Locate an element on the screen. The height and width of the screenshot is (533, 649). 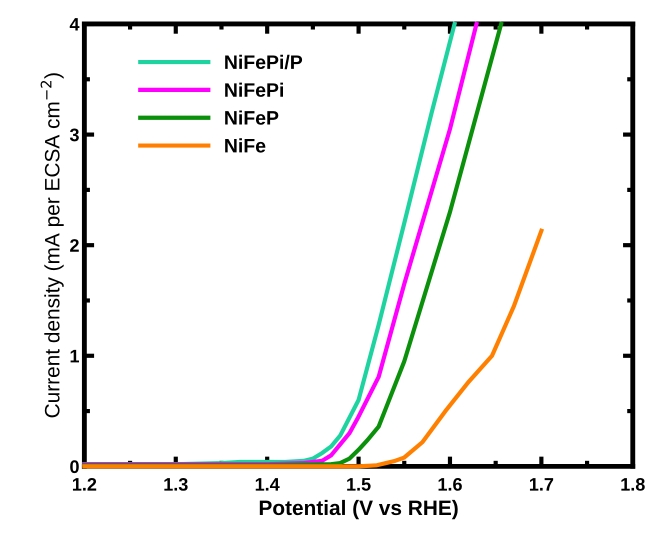
x-tick-label: 1.7 is located at coordinates (542, 484).